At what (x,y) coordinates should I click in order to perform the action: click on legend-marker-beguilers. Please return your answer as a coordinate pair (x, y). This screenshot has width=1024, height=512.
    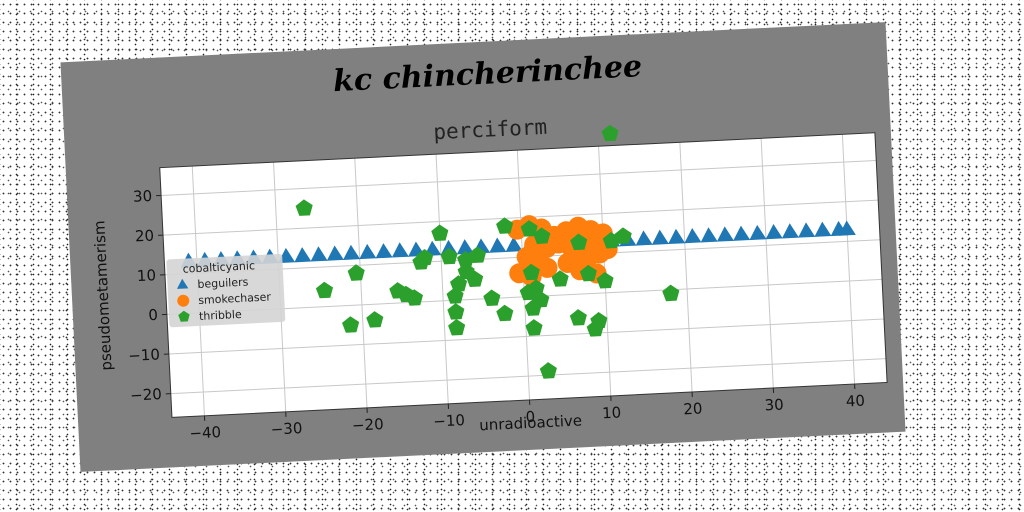
    Looking at the image, I should click on (182, 283).